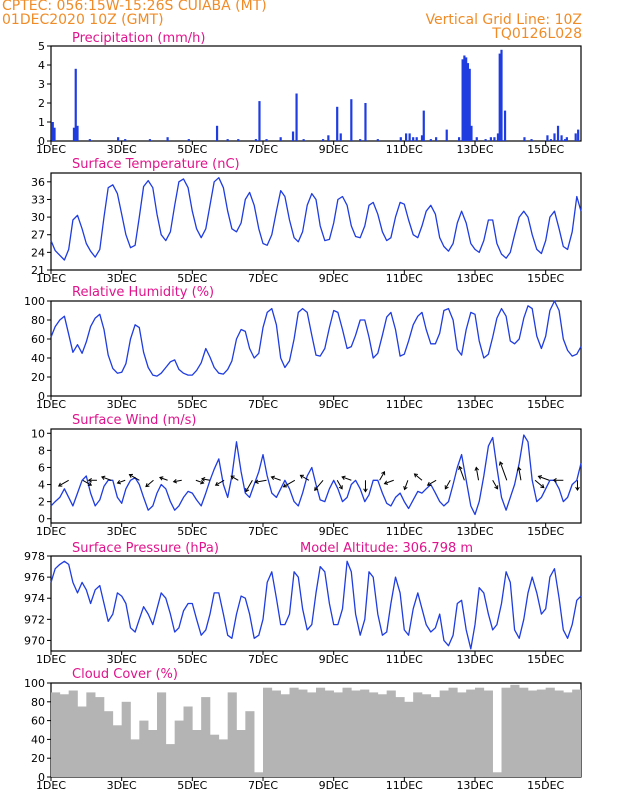  I want to click on surface_pressure-line, so click(316, 605).